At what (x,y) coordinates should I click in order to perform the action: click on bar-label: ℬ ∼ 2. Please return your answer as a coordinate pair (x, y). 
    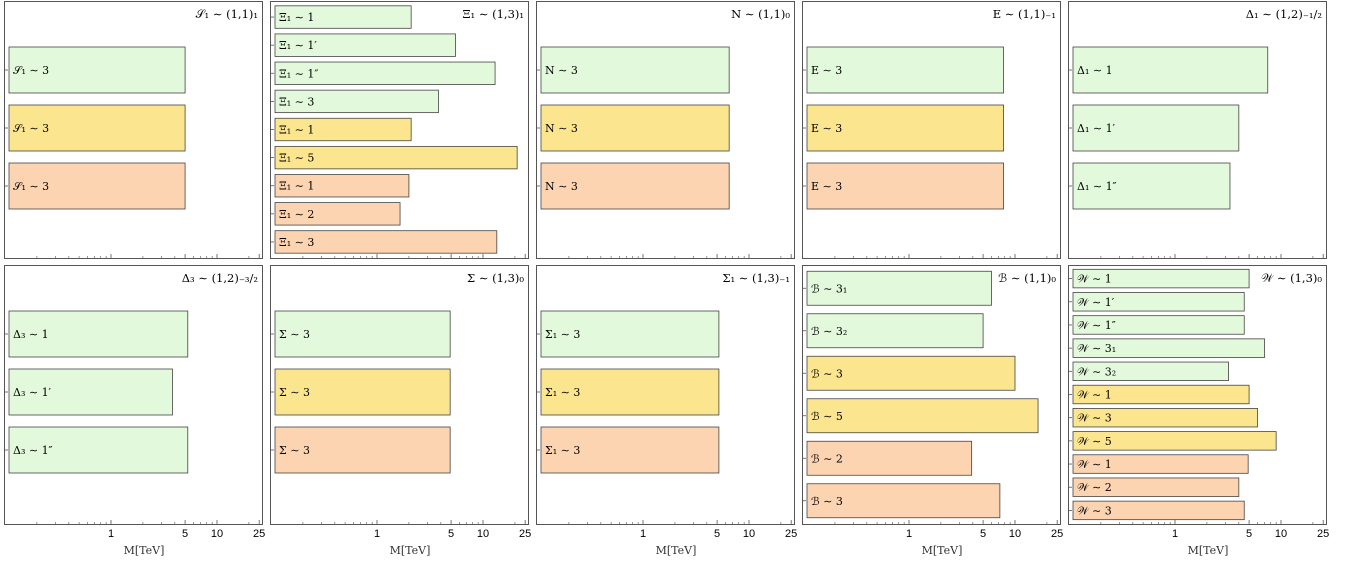
    Looking at the image, I should click on (827, 458).